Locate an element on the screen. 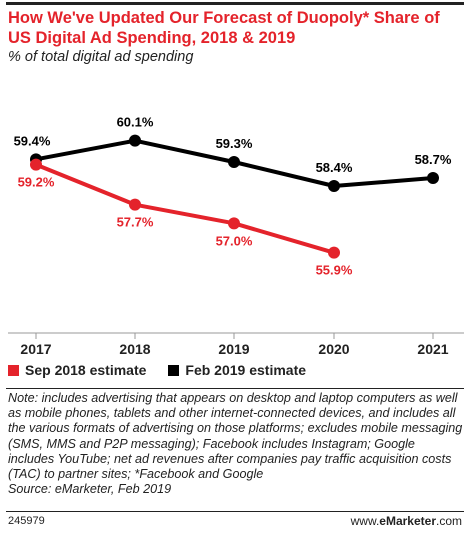  data-label-feb-2019-2020: 58.4% is located at coordinates (334, 167).